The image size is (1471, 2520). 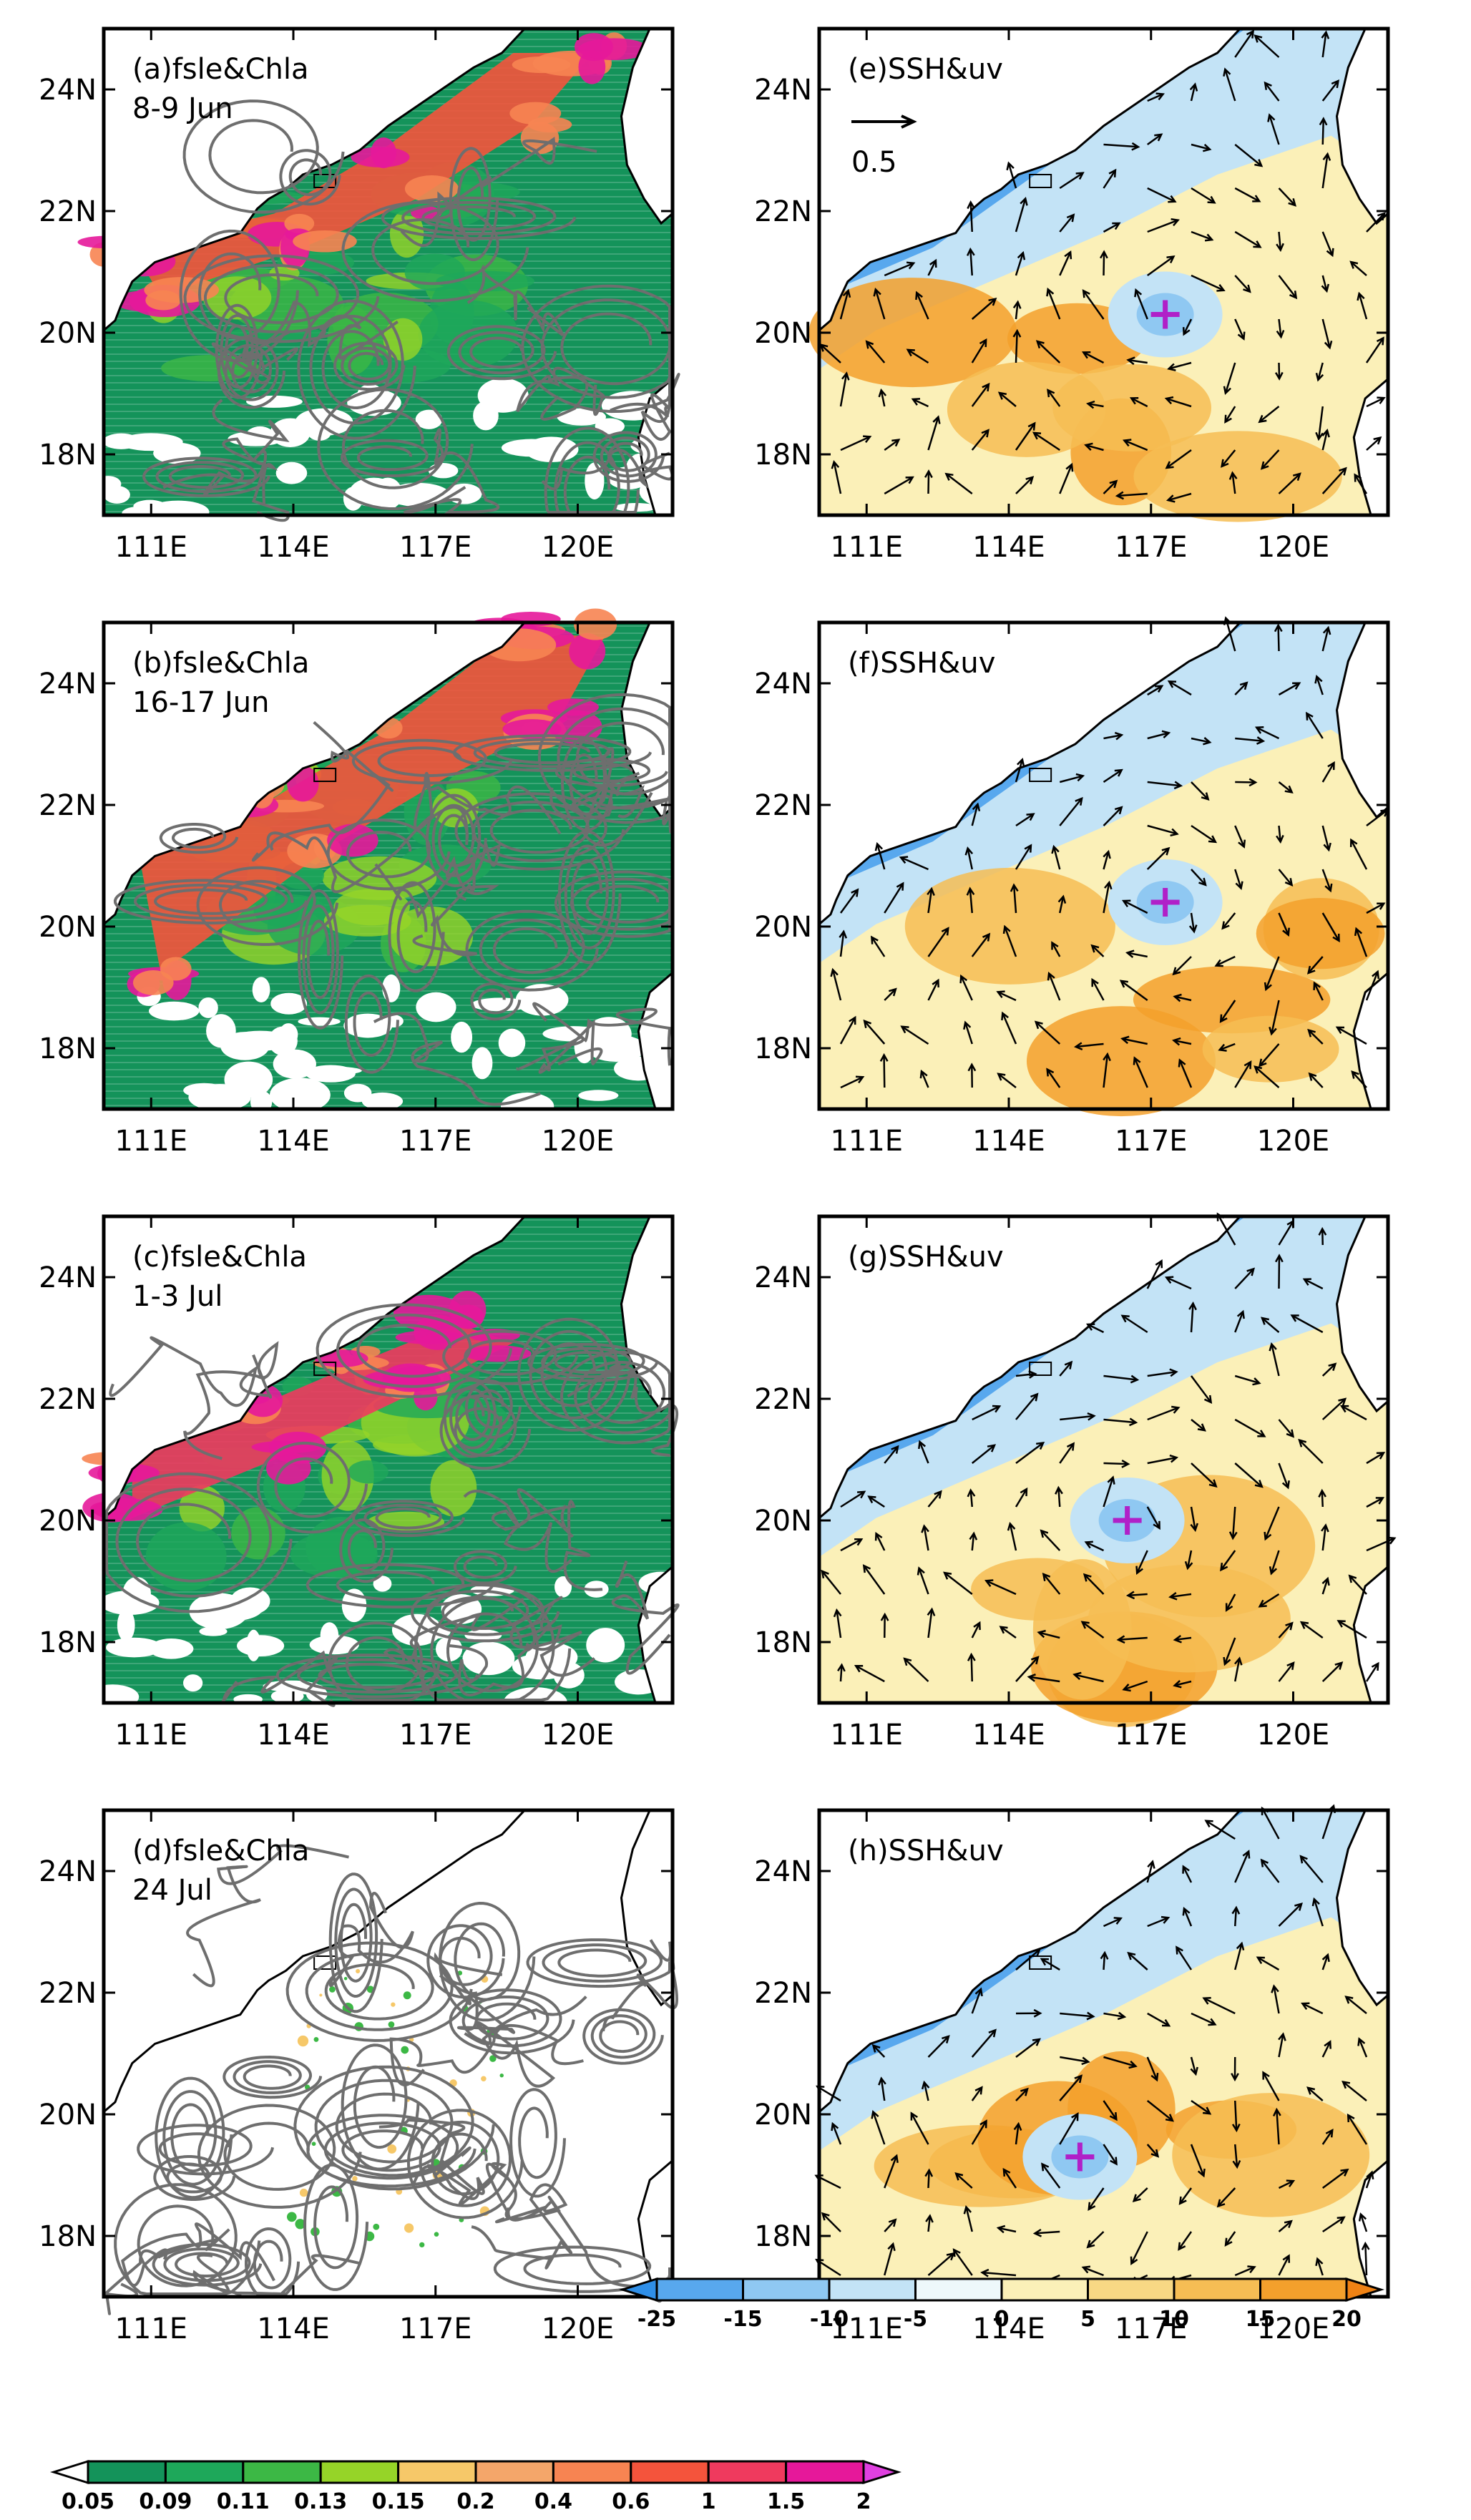 What do you see at coordinates (68, 684) in the screenshot?
I see `panel-b-ytick-label: 24N` at bounding box center [68, 684].